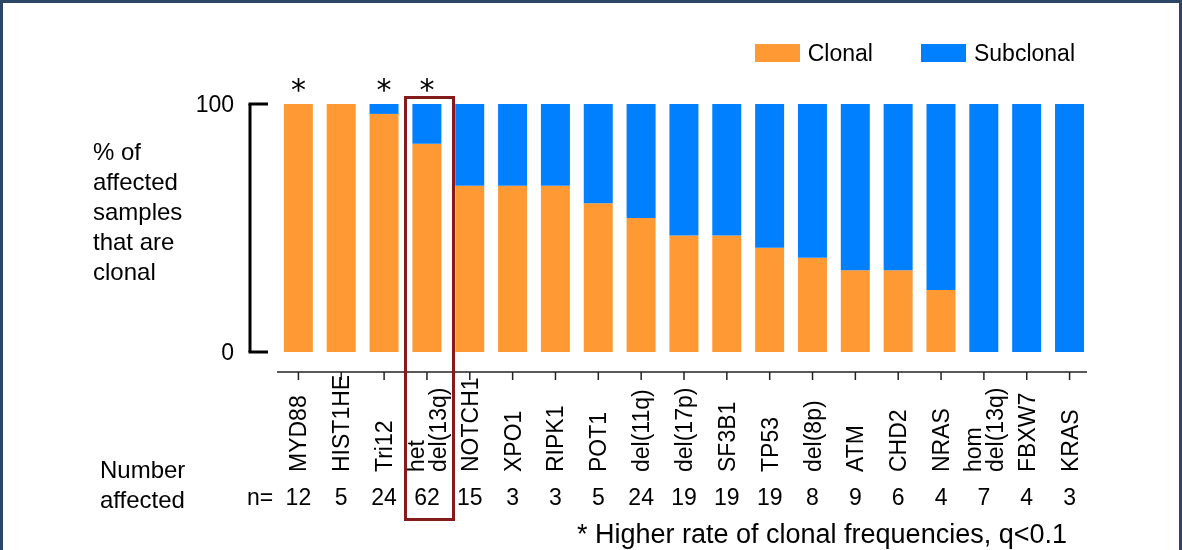  I want to click on x-tick-label: NRAS, so click(941, 440).